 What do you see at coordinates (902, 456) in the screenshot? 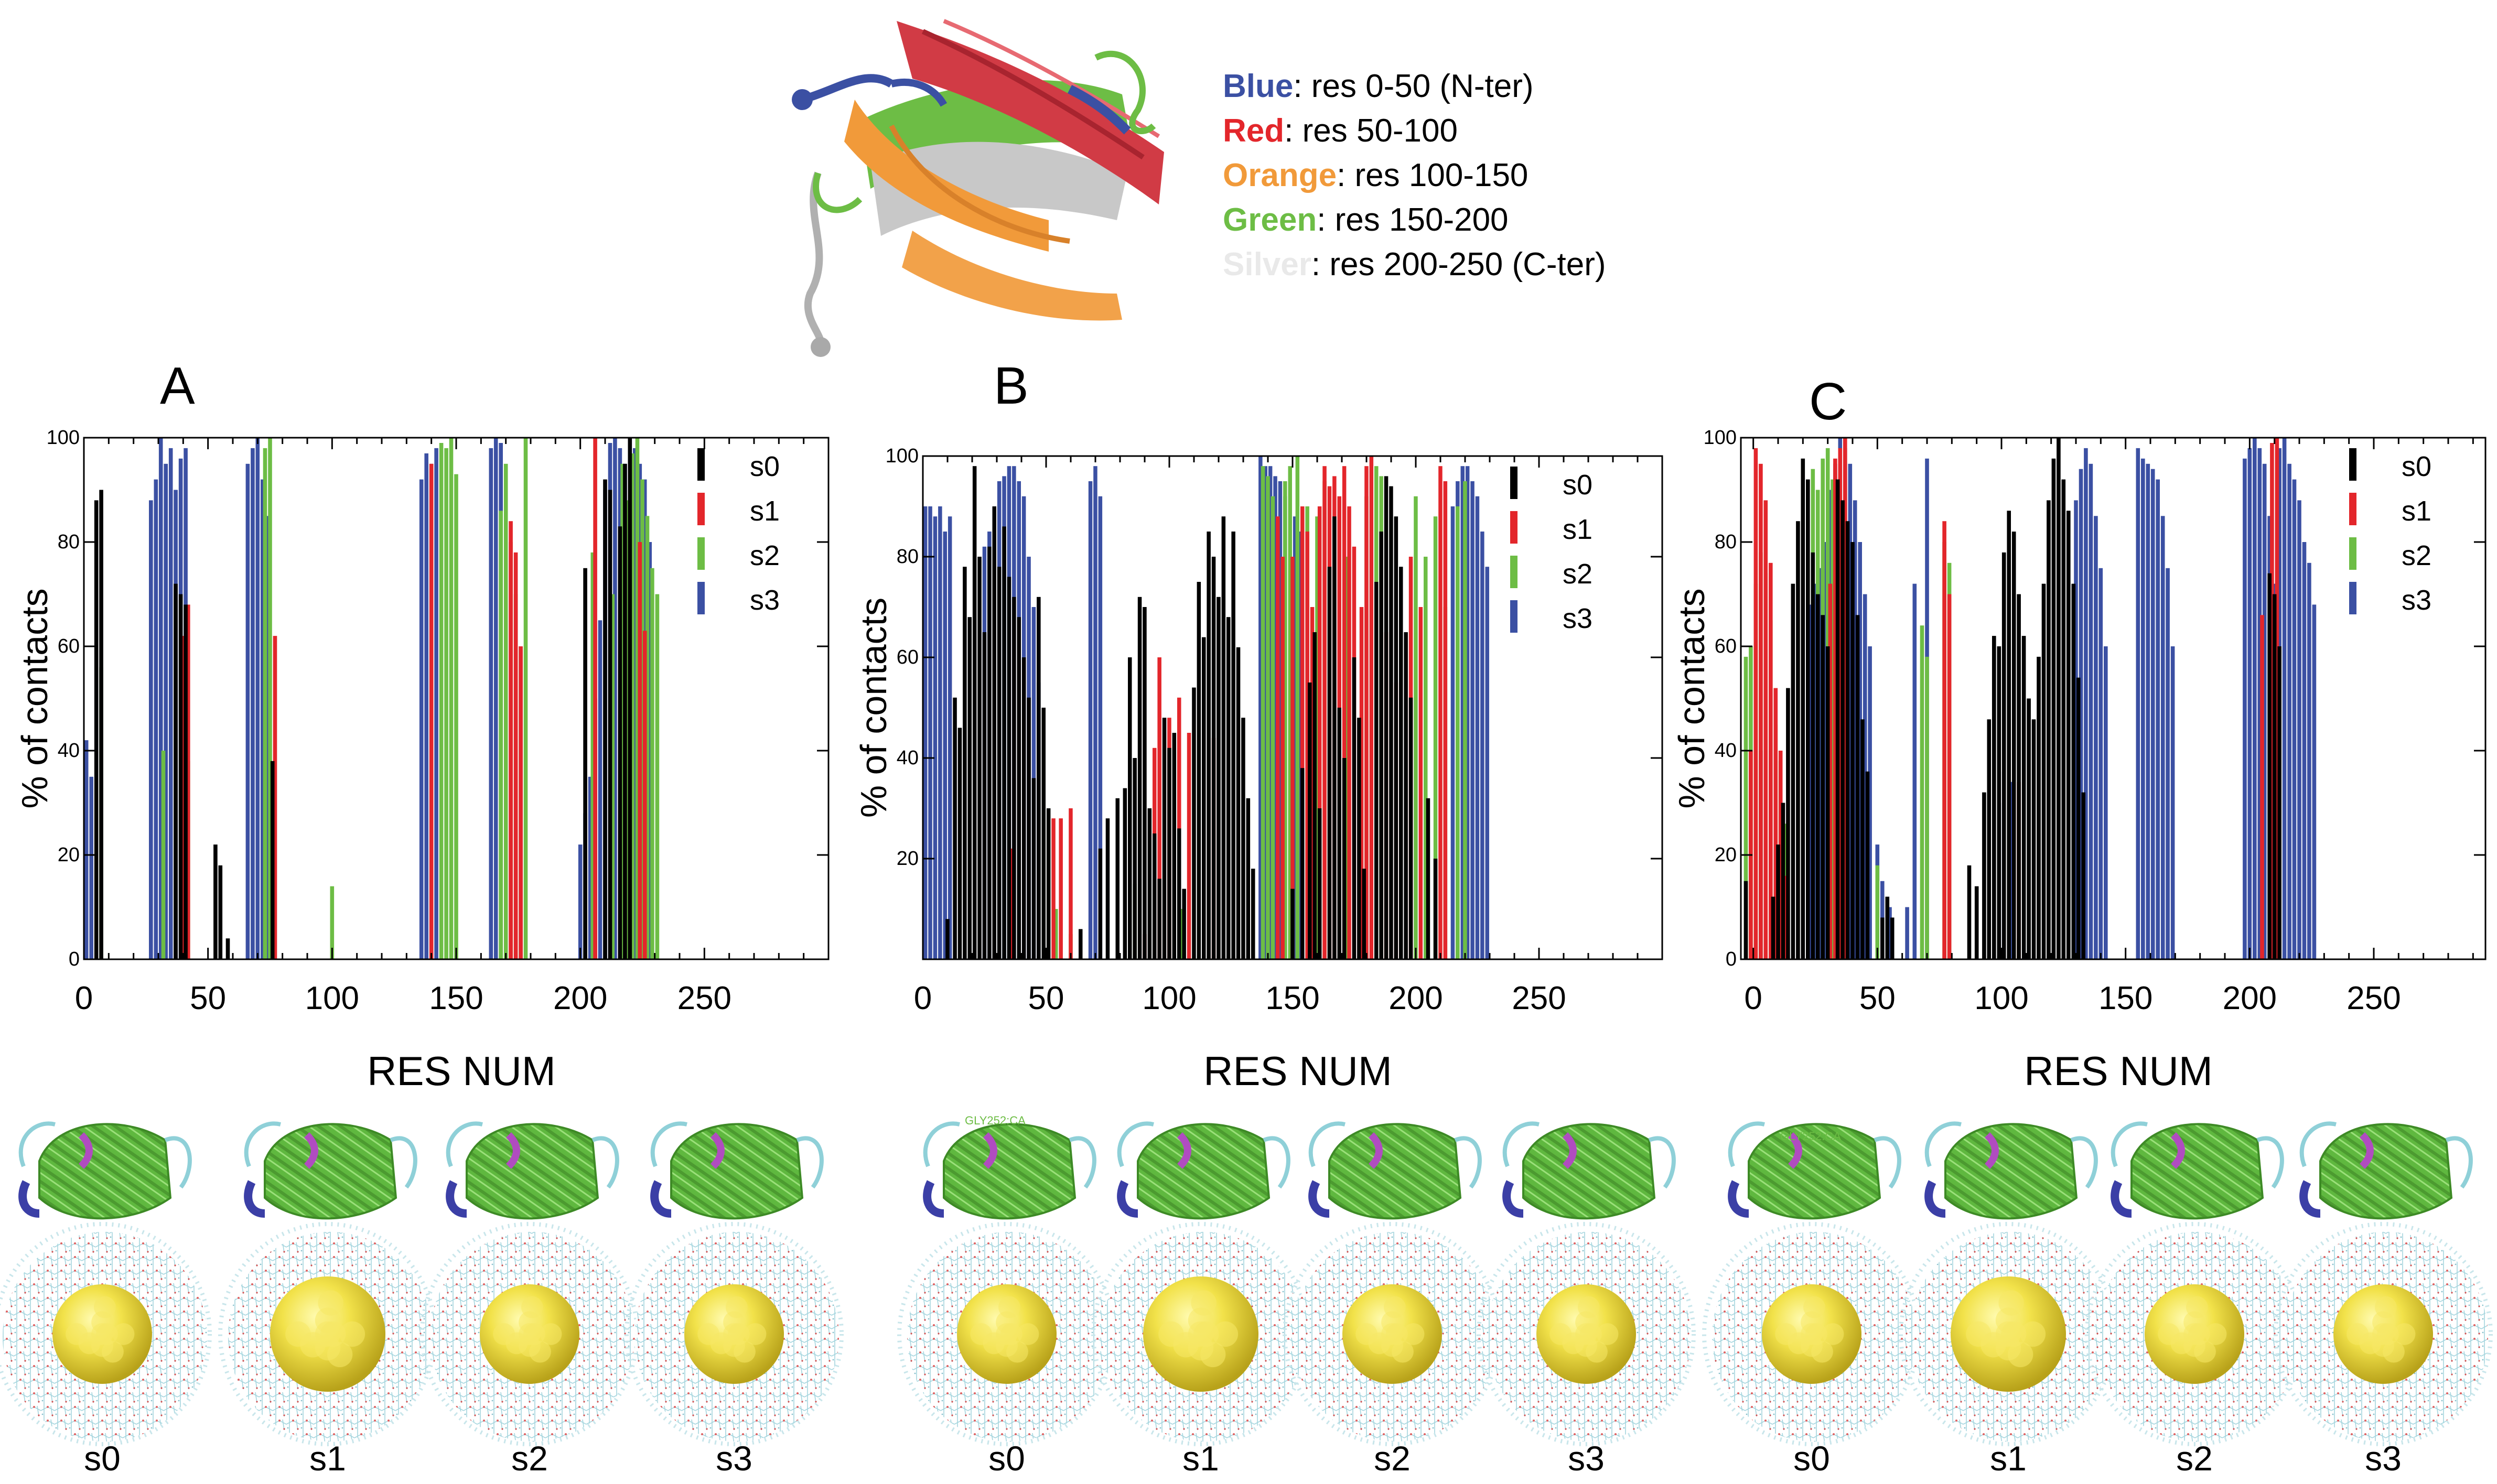
I see `y-tick-label: 100` at bounding box center [902, 456].